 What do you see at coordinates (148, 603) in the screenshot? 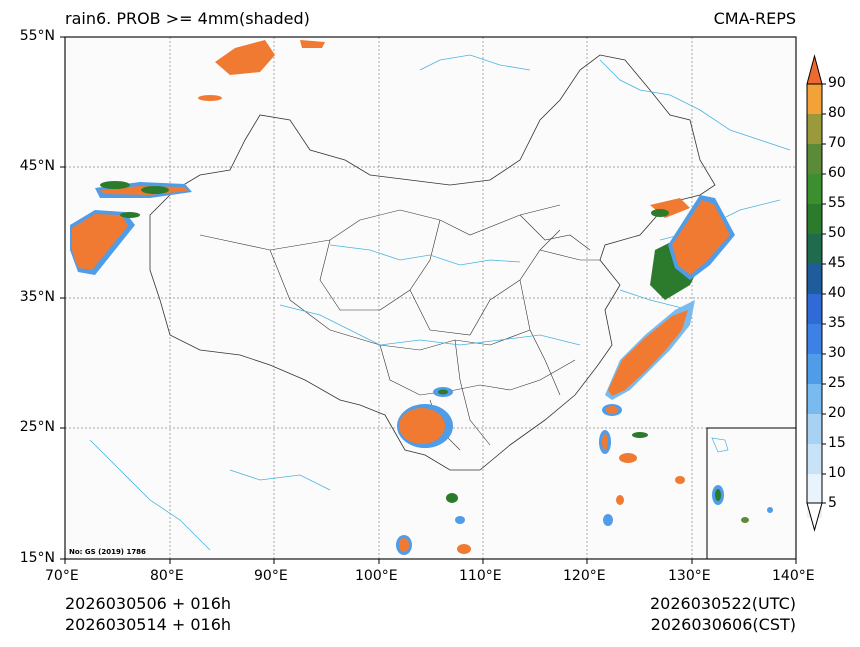
I see `init-time-utc: 2026030506 + 016h` at bounding box center [148, 603].